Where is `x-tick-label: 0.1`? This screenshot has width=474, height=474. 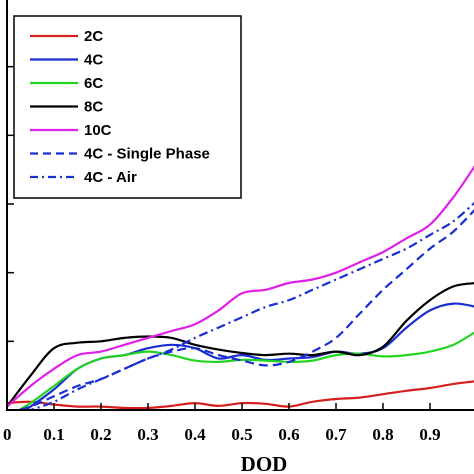
x-tick-label: 0.1 is located at coordinates (53, 434).